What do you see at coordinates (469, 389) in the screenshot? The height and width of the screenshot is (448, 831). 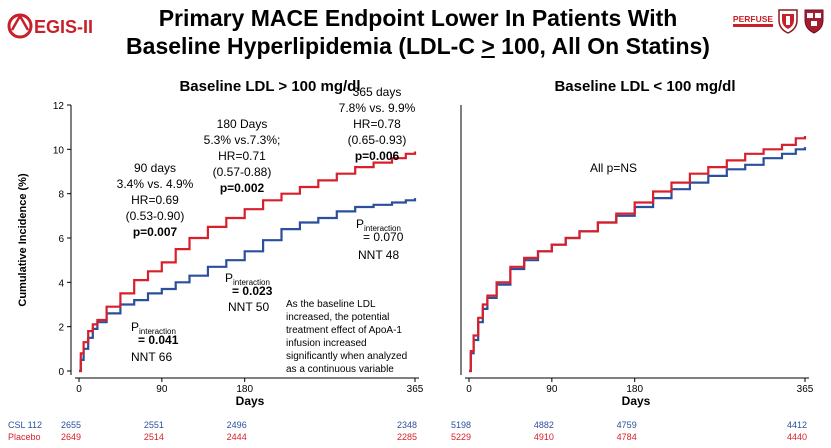 I see `right-xtick-label-0: 0` at bounding box center [469, 389].